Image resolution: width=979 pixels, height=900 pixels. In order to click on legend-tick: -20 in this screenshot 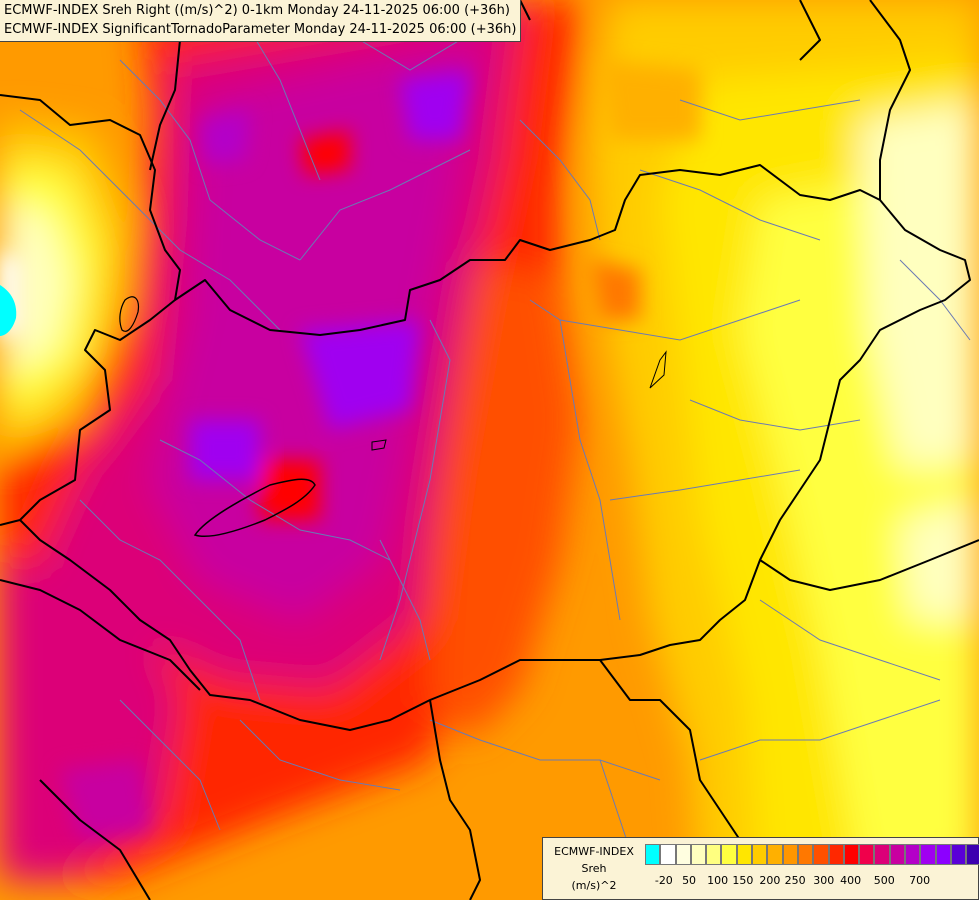, I will do `click(663, 880)`.